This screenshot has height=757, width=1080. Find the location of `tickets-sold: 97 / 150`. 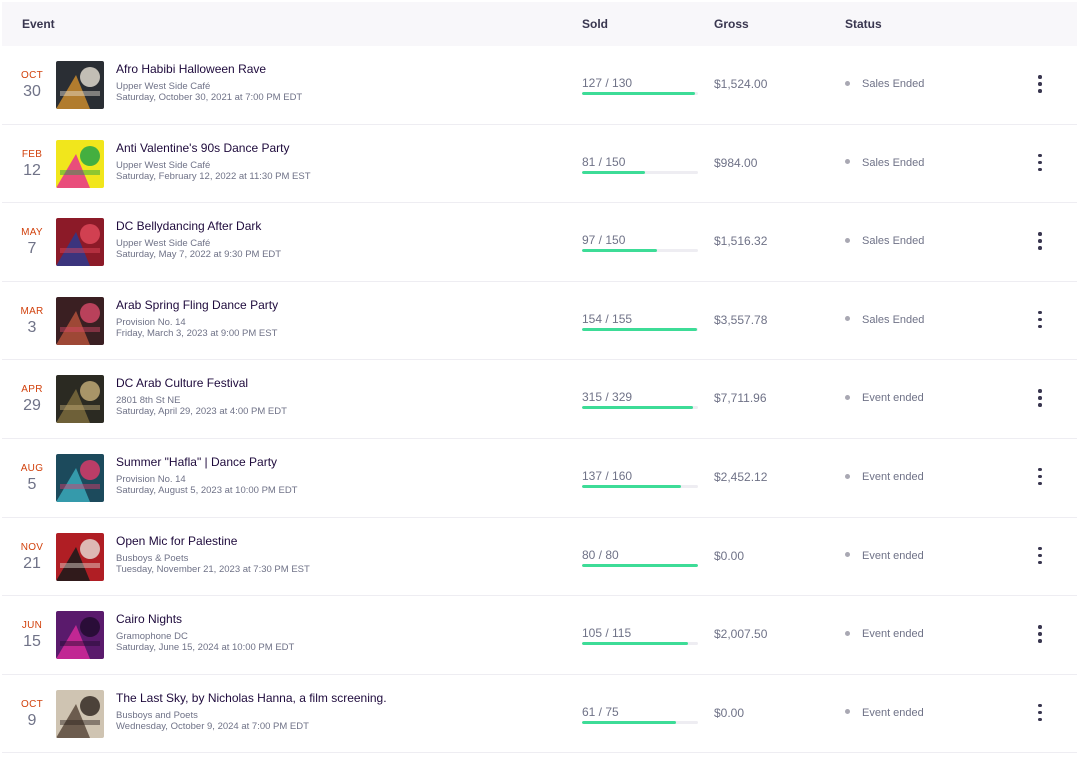

tickets-sold: 97 / 150 is located at coordinates (641, 243).